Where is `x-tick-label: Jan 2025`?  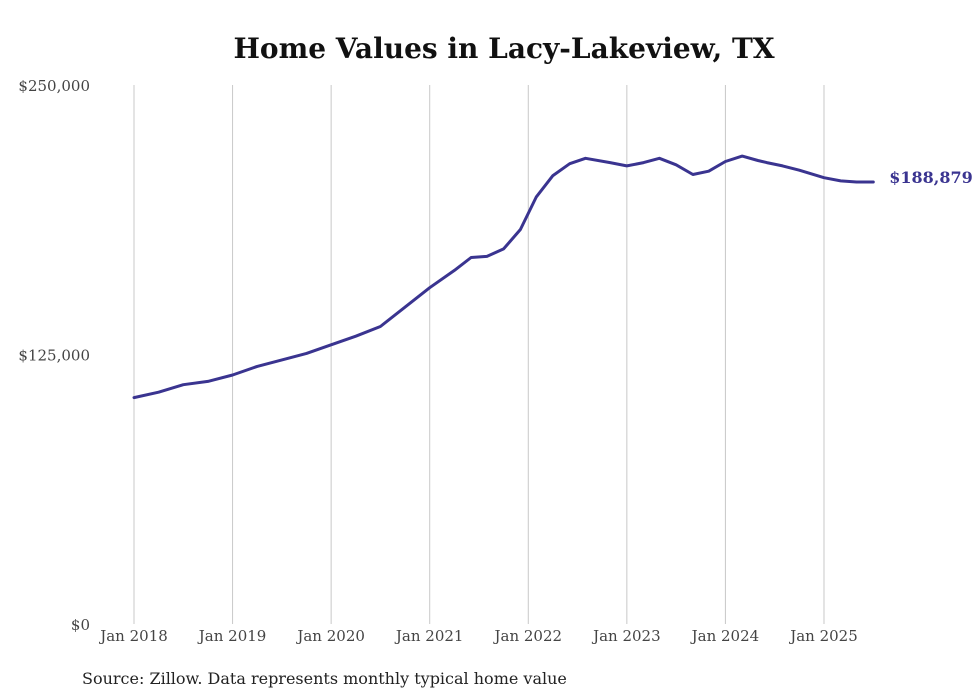 x-tick-label: Jan 2025 is located at coordinates (823, 636).